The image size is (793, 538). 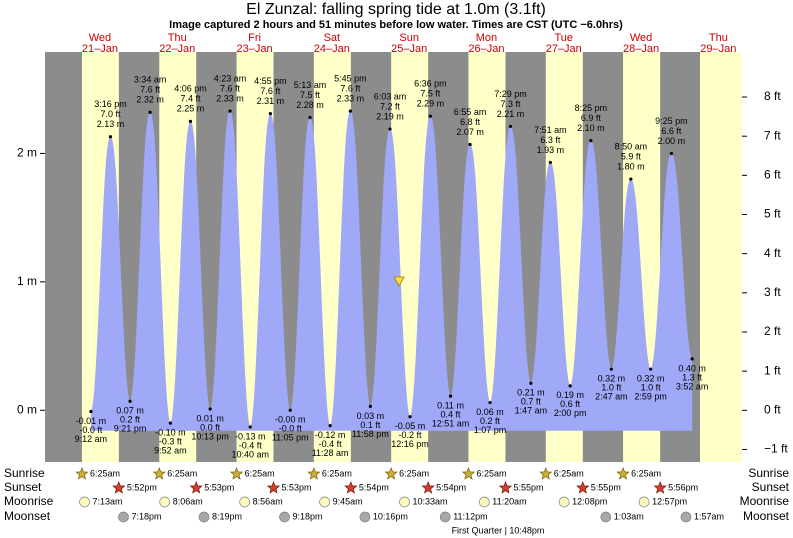 I want to click on extreme-label: 1:07 pm, so click(x=490, y=430).